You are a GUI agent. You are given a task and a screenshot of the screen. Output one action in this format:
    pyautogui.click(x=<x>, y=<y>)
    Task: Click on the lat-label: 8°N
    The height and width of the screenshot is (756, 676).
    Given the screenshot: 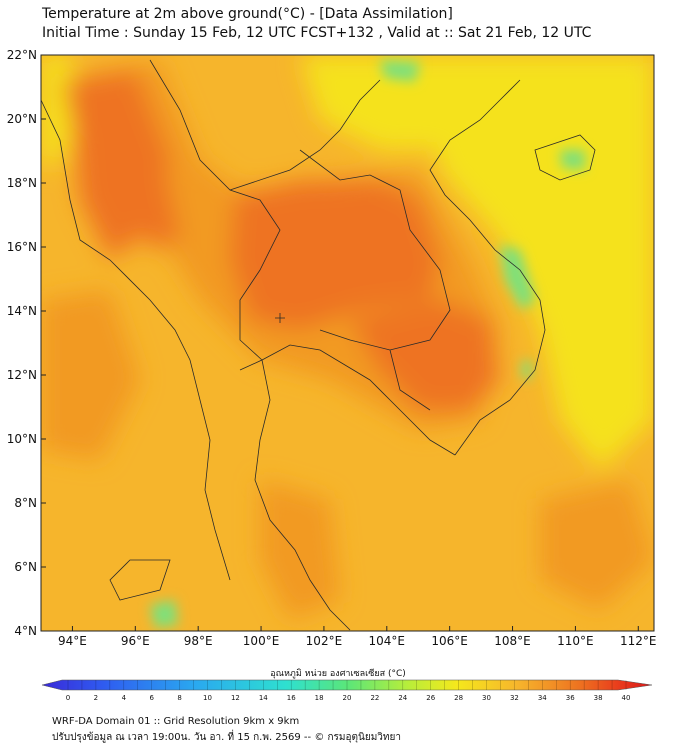 What is the action you would take?
    pyautogui.click(x=25, y=503)
    